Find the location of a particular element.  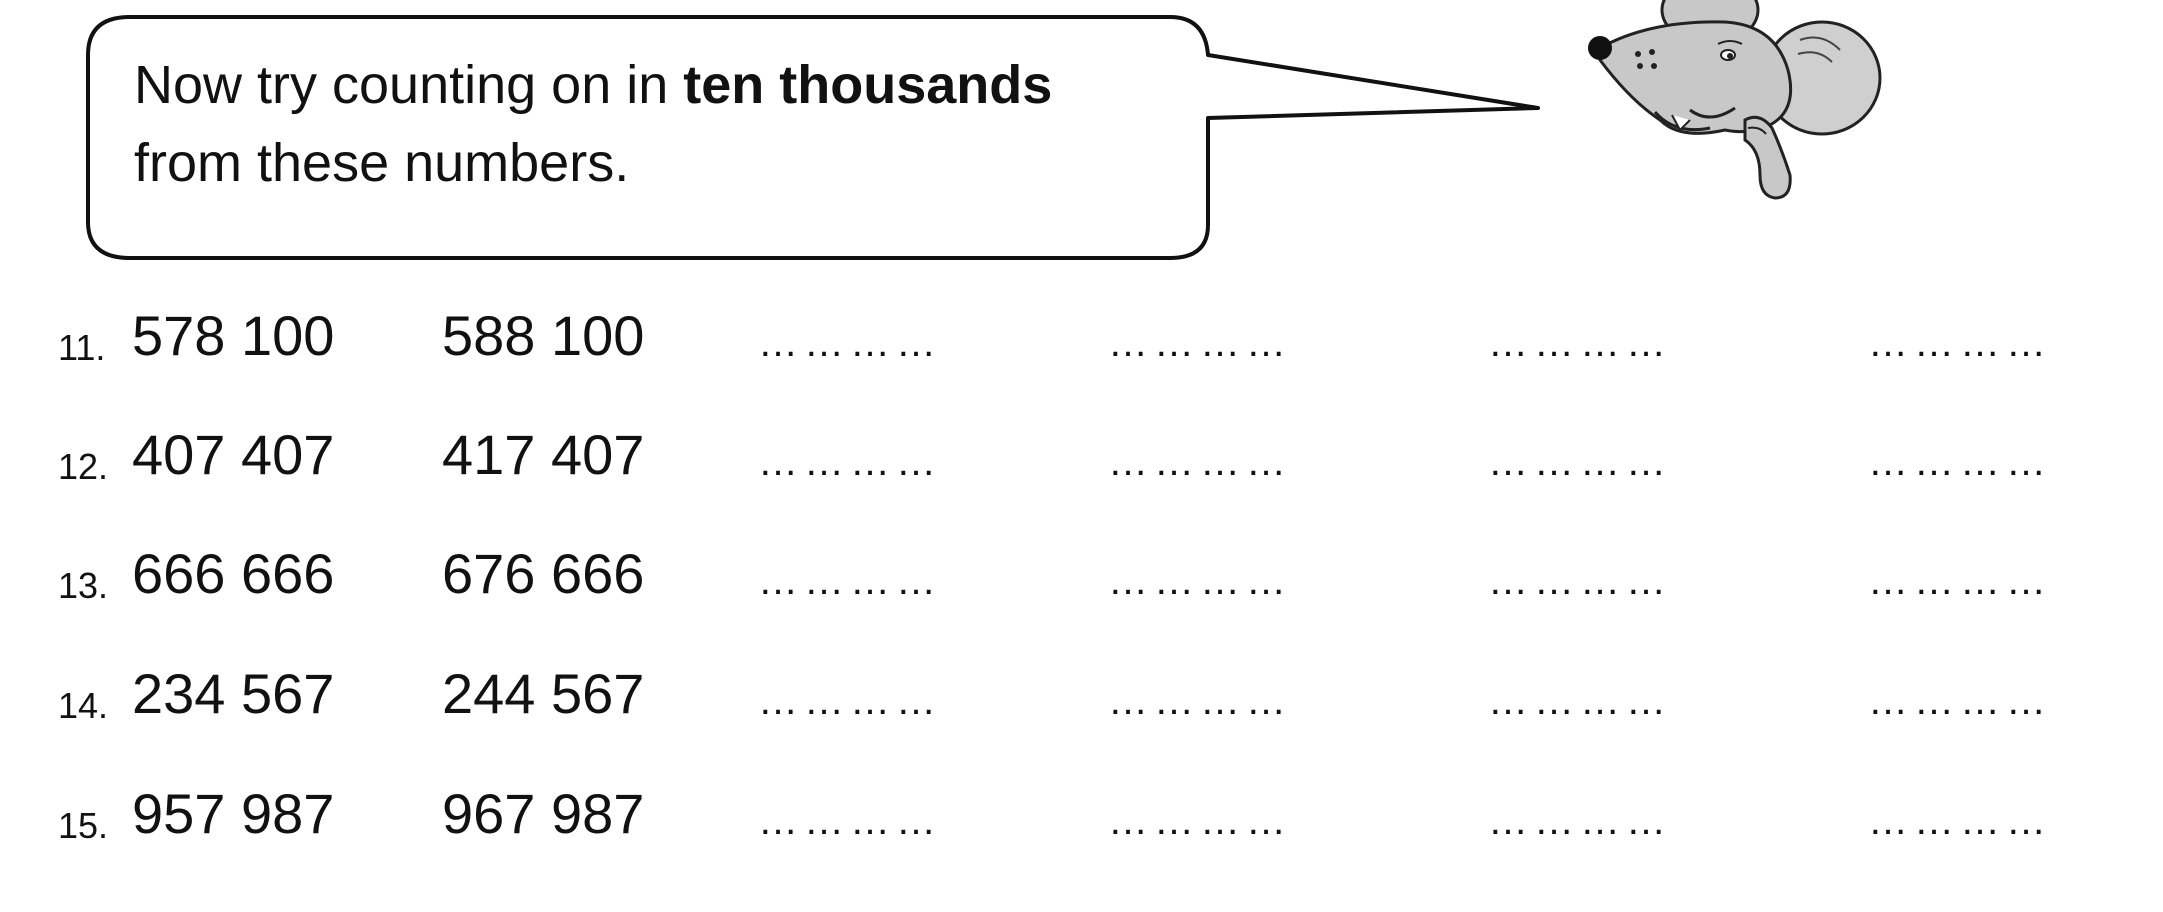

start-number: 666 666 is located at coordinates (233, 573).